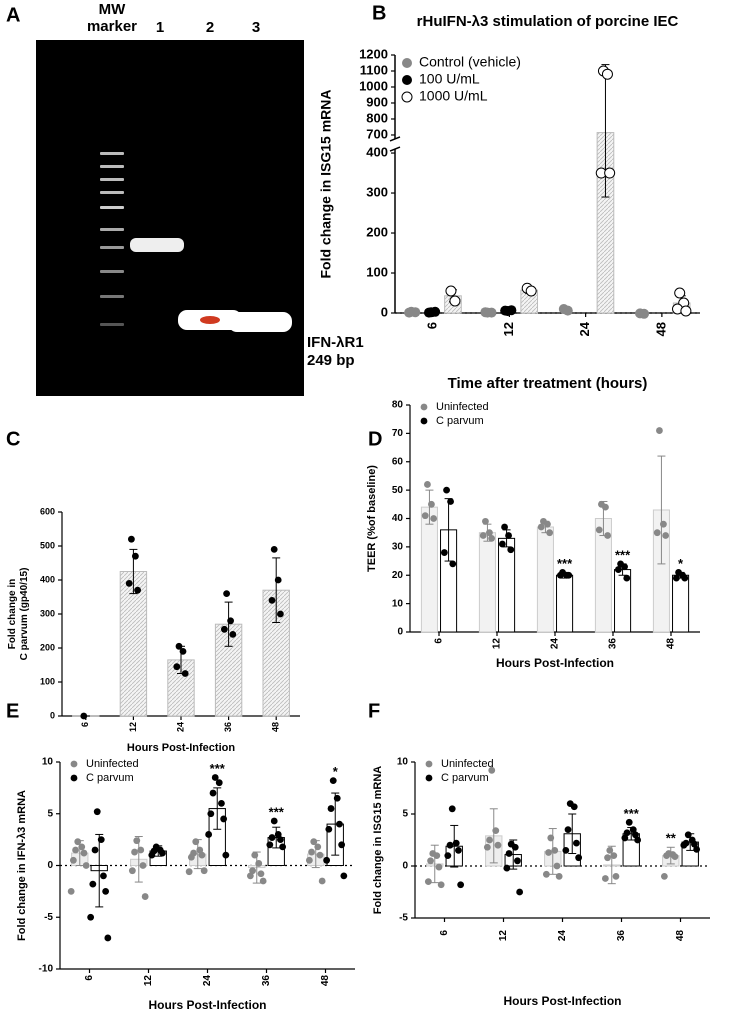 The height and width of the screenshot is (1014, 734). What do you see at coordinates (170, 218) in the screenshot?
I see `gel-image` at bounding box center [170, 218].